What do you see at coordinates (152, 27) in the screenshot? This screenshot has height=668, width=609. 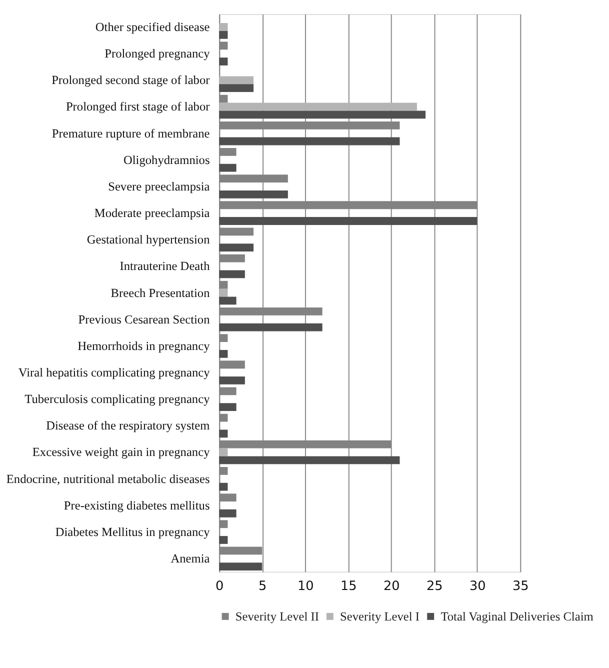 I see `y-tick-label: Other specified disease` at bounding box center [152, 27].